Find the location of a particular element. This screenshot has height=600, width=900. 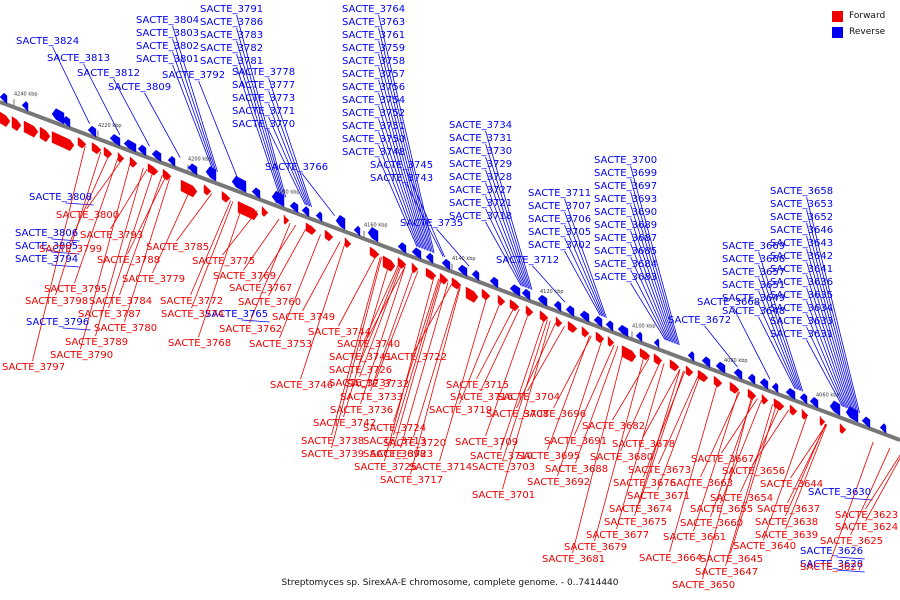

forward-gene-label: SACTE_3760 is located at coordinates (269, 302).